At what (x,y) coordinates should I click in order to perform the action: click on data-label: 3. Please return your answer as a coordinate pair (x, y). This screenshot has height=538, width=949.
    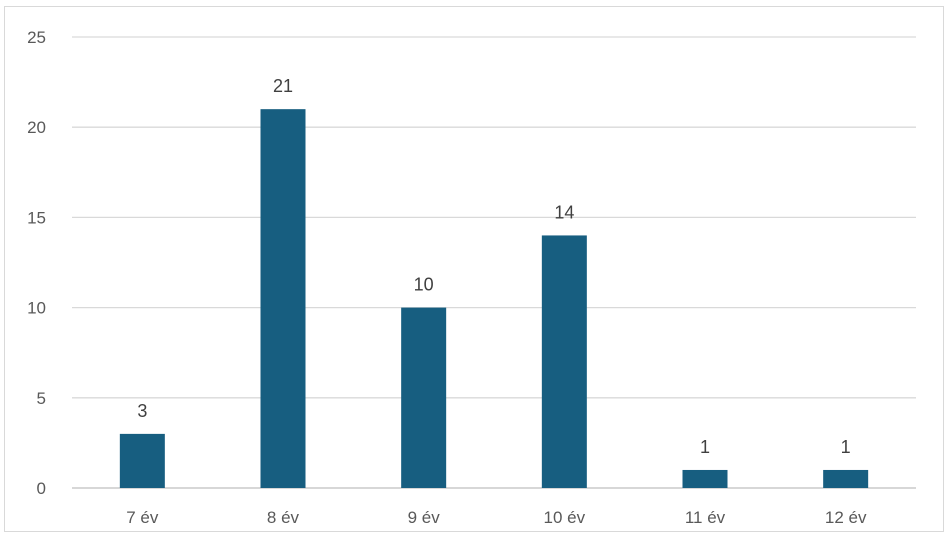
    Looking at the image, I should click on (142, 411).